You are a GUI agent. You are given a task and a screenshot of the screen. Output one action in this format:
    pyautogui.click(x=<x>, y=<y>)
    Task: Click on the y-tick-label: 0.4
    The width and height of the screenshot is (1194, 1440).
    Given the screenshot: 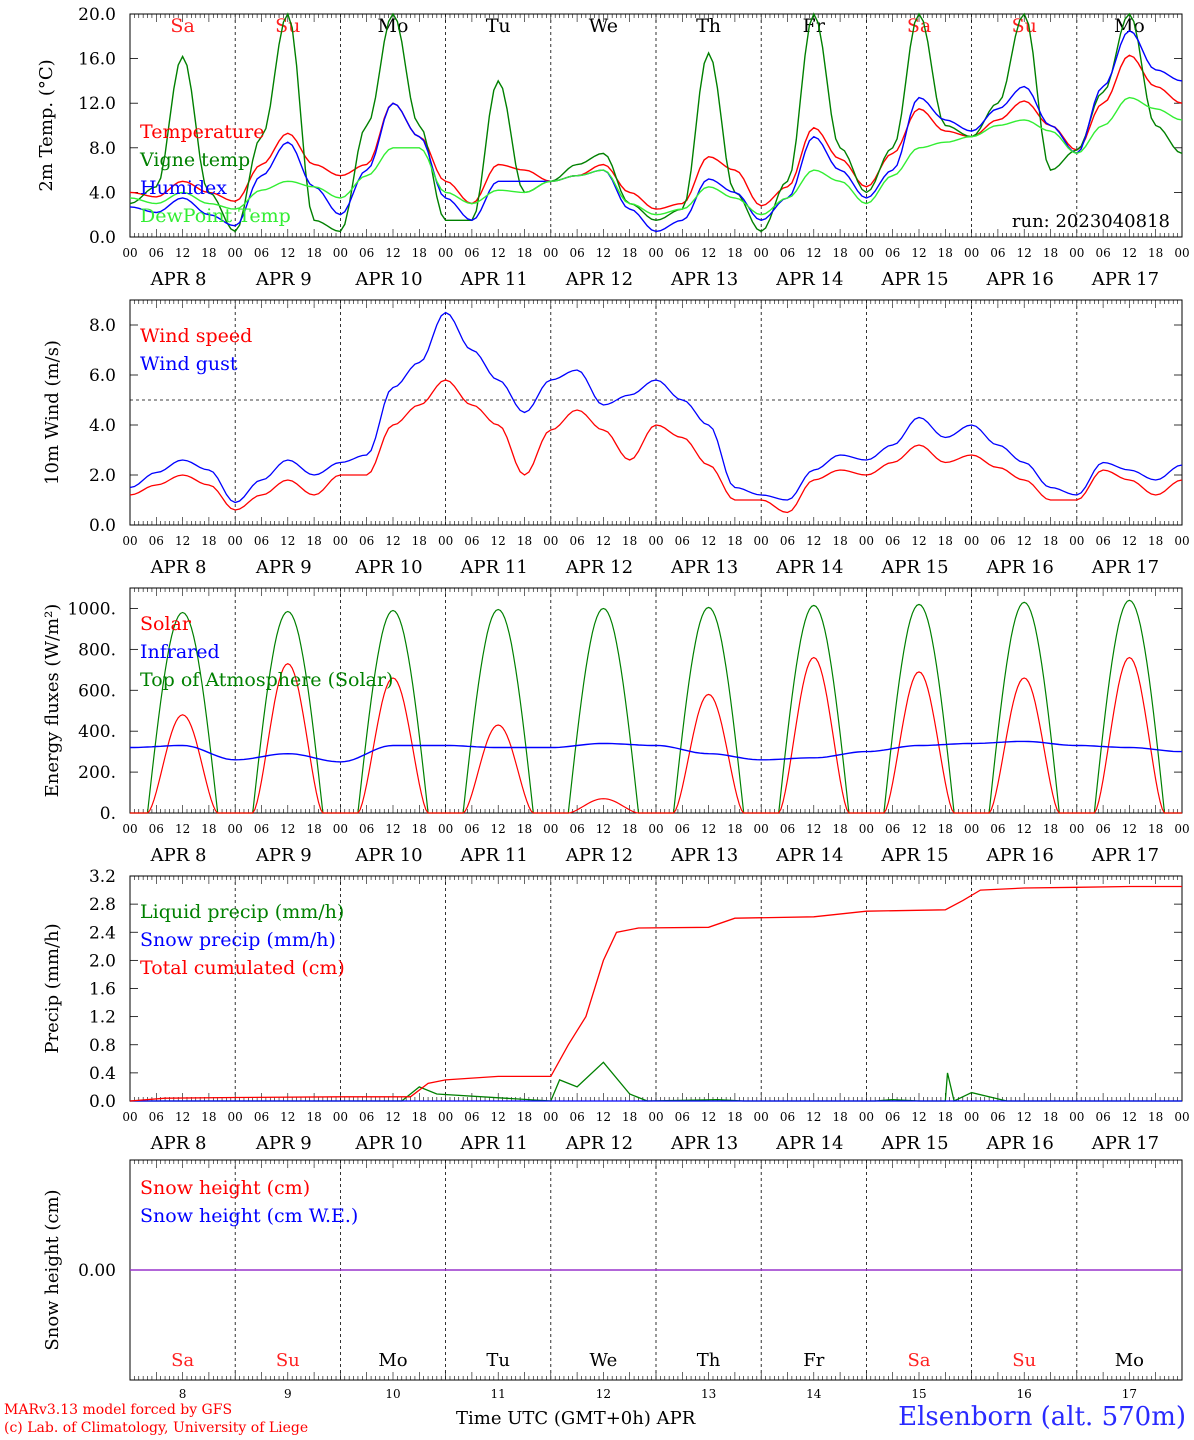 What is the action you would take?
    pyautogui.click(x=102, y=1074)
    